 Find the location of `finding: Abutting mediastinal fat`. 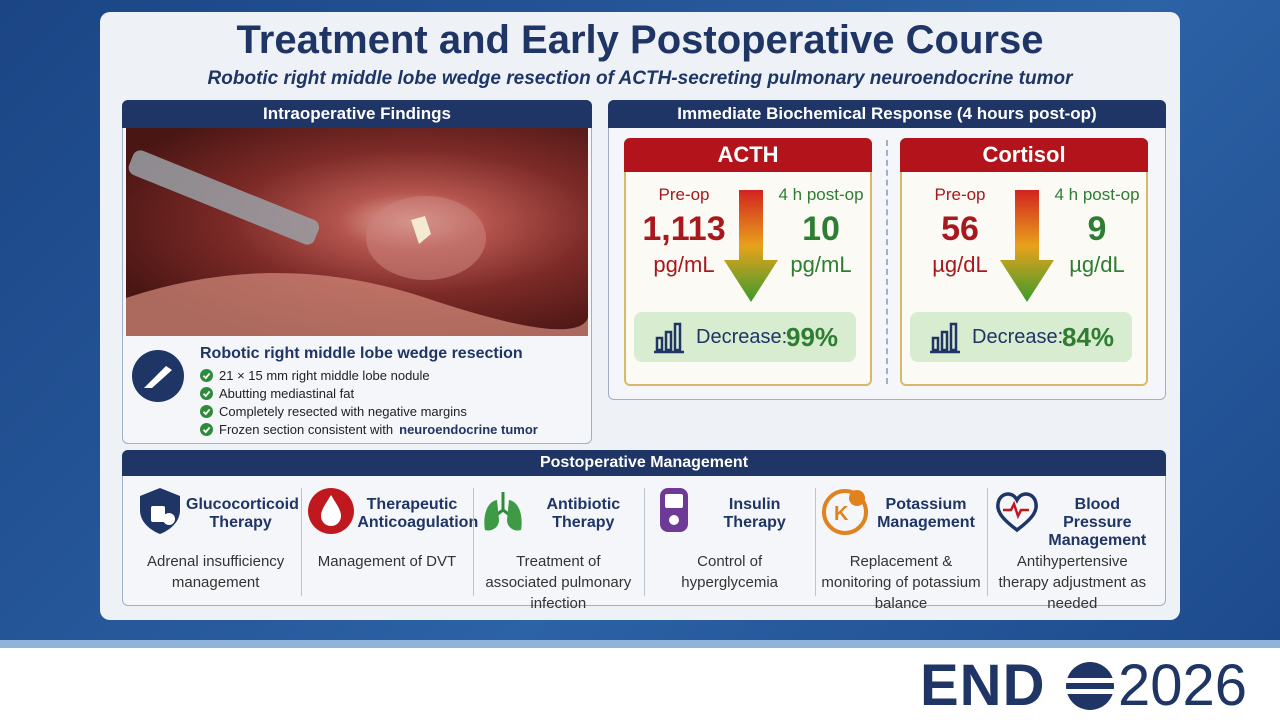

finding: Abutting mediastinal fat is located at coordinates (390, 393).